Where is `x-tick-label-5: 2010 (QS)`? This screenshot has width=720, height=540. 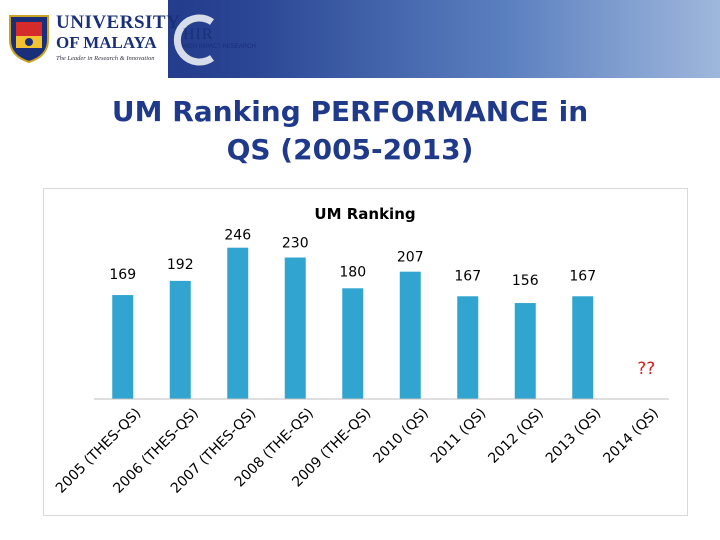
x-tick-label-5: 2010 (QS) is located at coordinates (400, 435).